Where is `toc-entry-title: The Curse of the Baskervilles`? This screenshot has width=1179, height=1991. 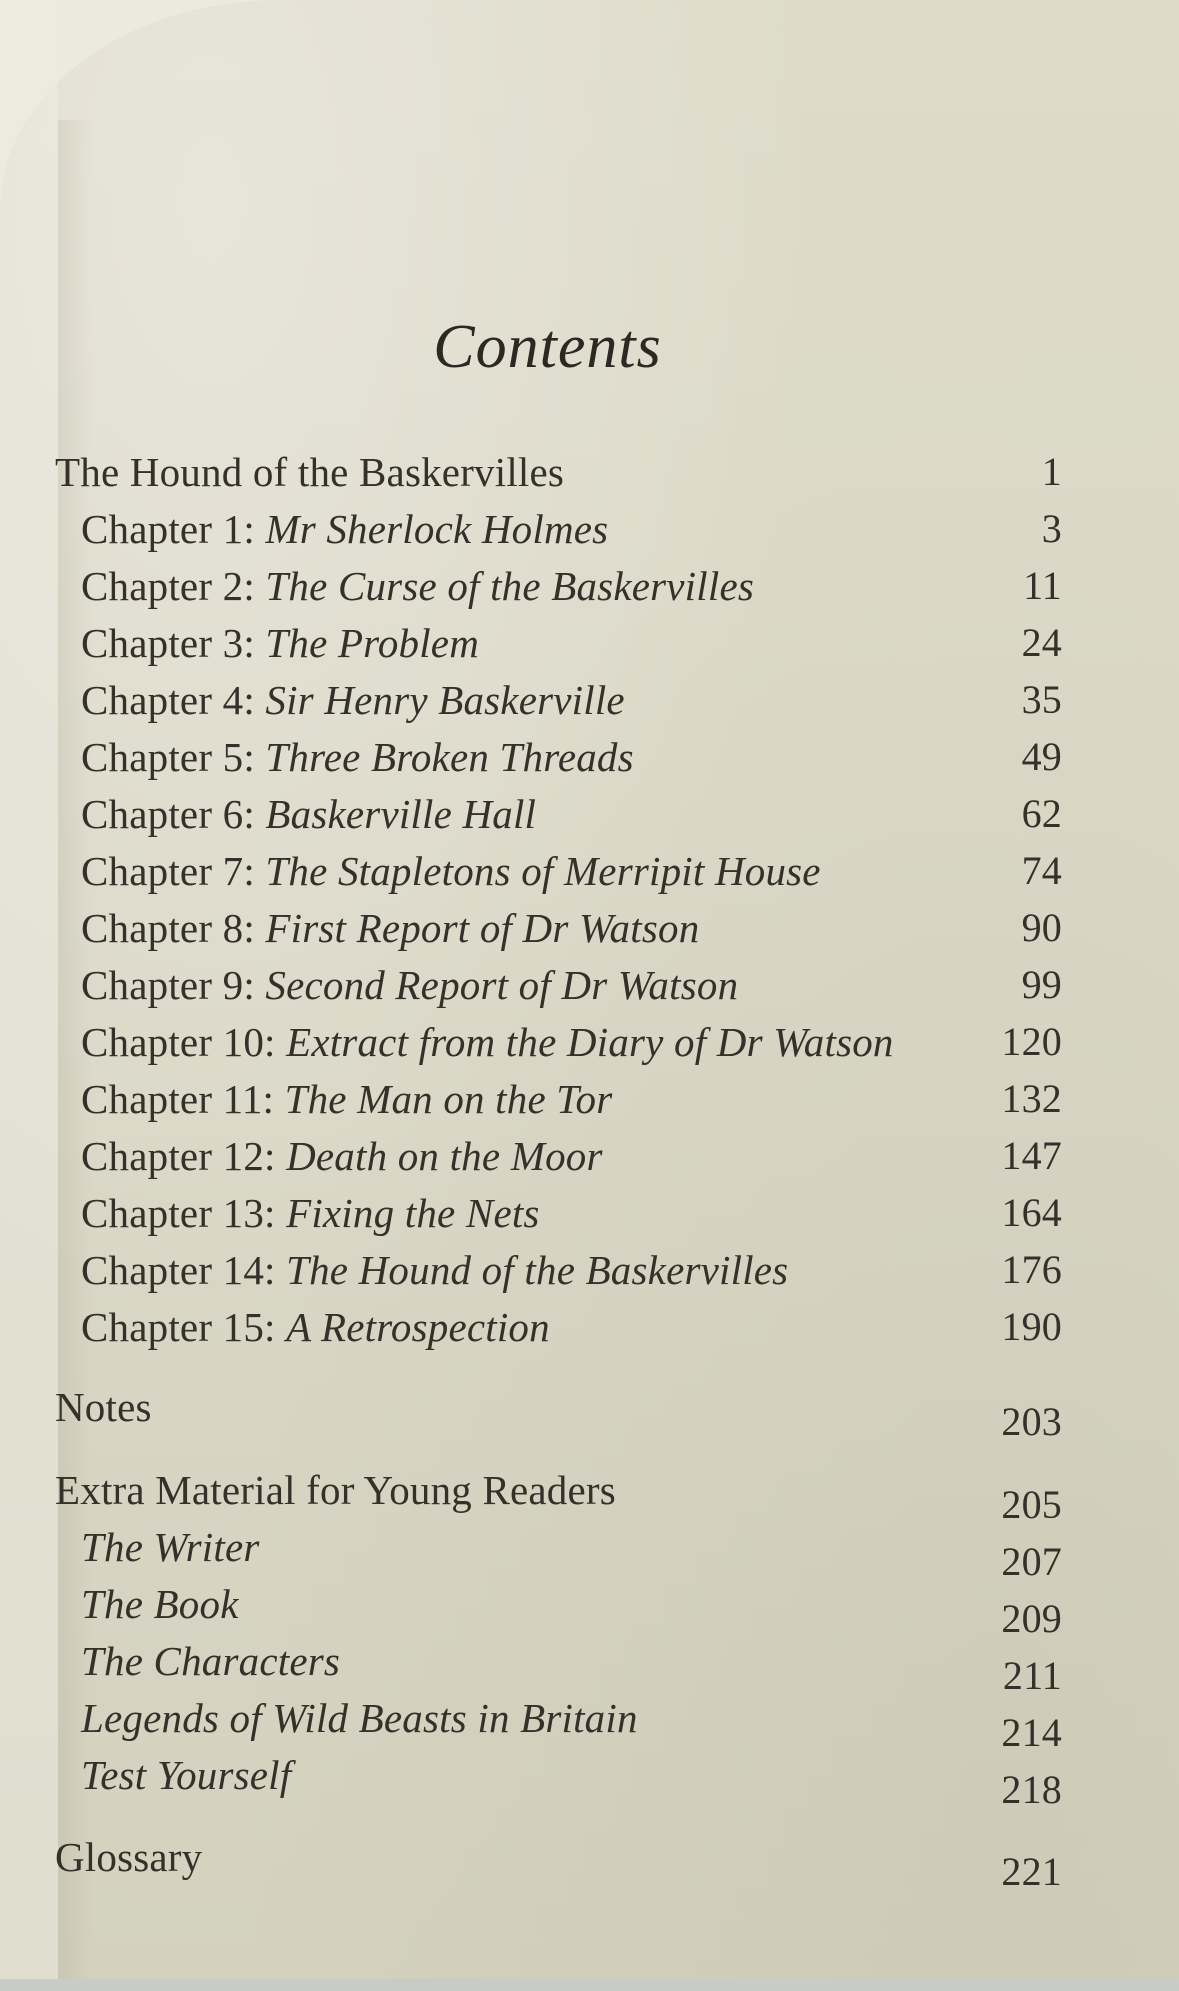 toc-entry-title: The Curse of the Baskervilles is located at coordinates (510, 585).